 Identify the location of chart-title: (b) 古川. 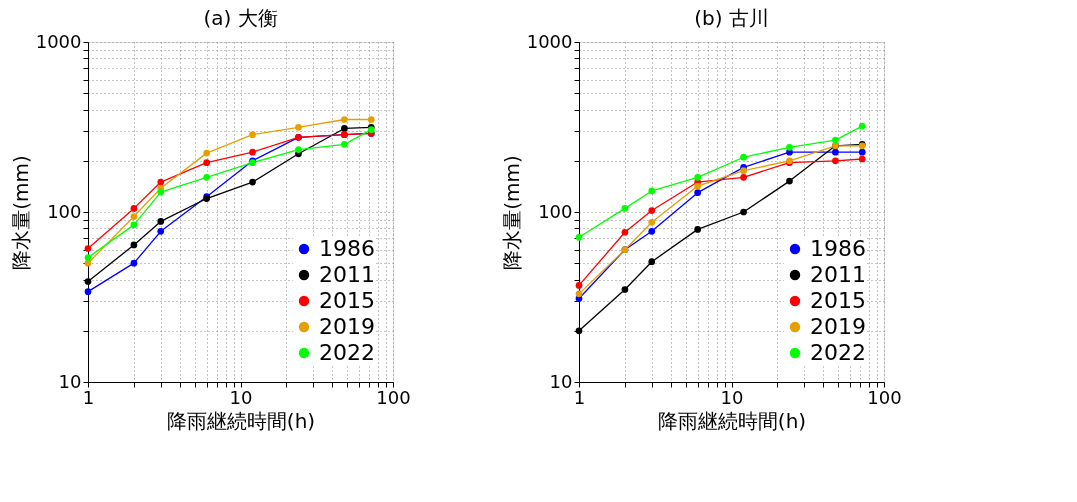
(731, 18).